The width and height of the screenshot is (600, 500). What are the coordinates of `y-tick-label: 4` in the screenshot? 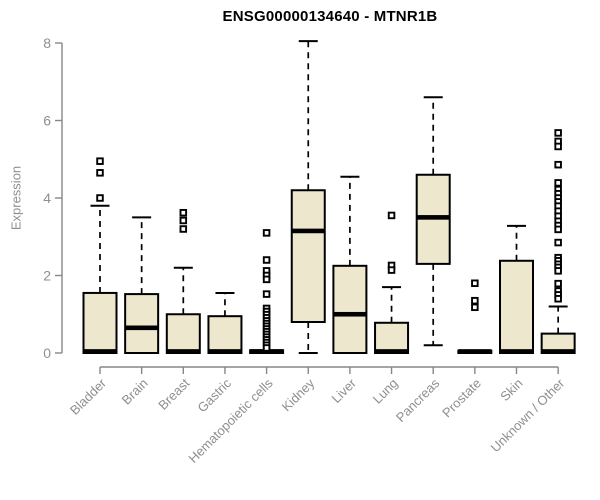 It's located at (47, 198).